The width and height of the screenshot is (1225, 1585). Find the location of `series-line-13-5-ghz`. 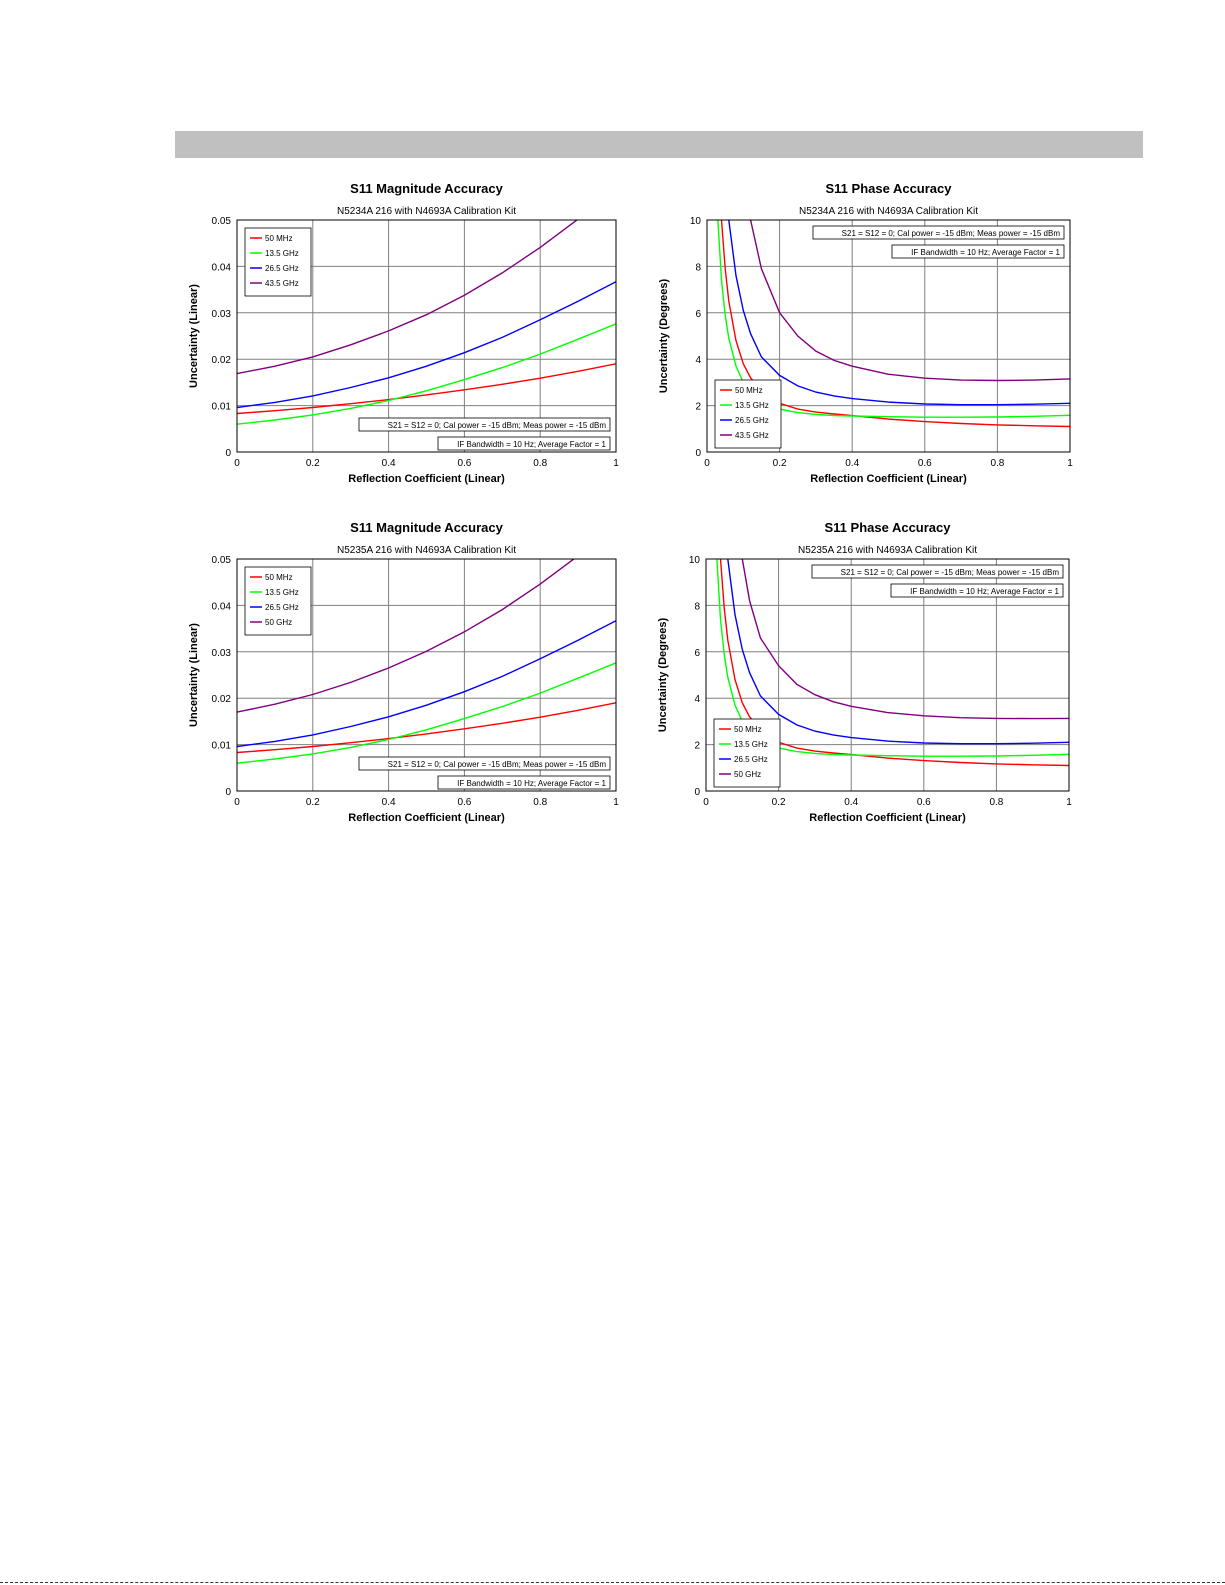

series-line-13-5-ghz is located at coordinates (426, 374).